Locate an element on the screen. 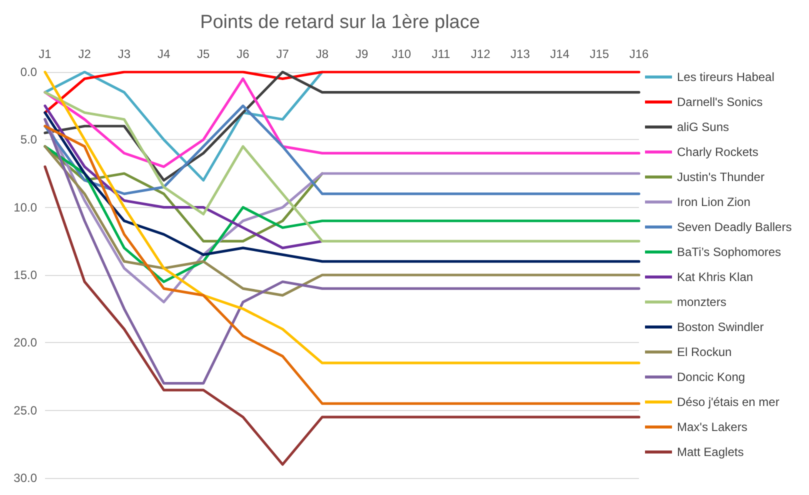 The height and width of the screenshot is (495, 809). y-tick-label: 0.0 is located at coordinates (29, 72).